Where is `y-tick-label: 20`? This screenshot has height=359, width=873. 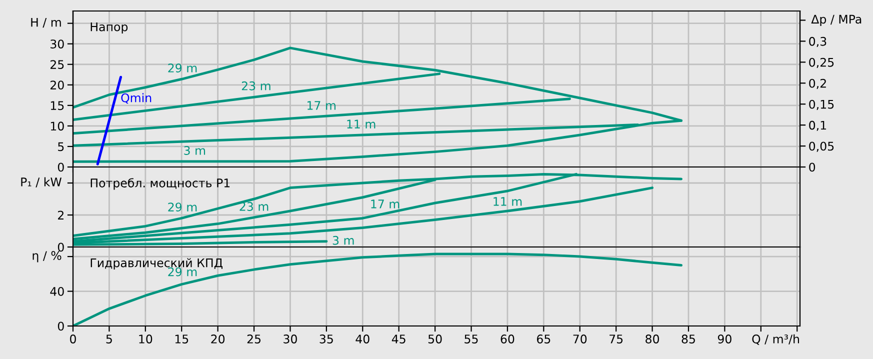
y-tick-label: 20 is located at coordinates (57, 85).